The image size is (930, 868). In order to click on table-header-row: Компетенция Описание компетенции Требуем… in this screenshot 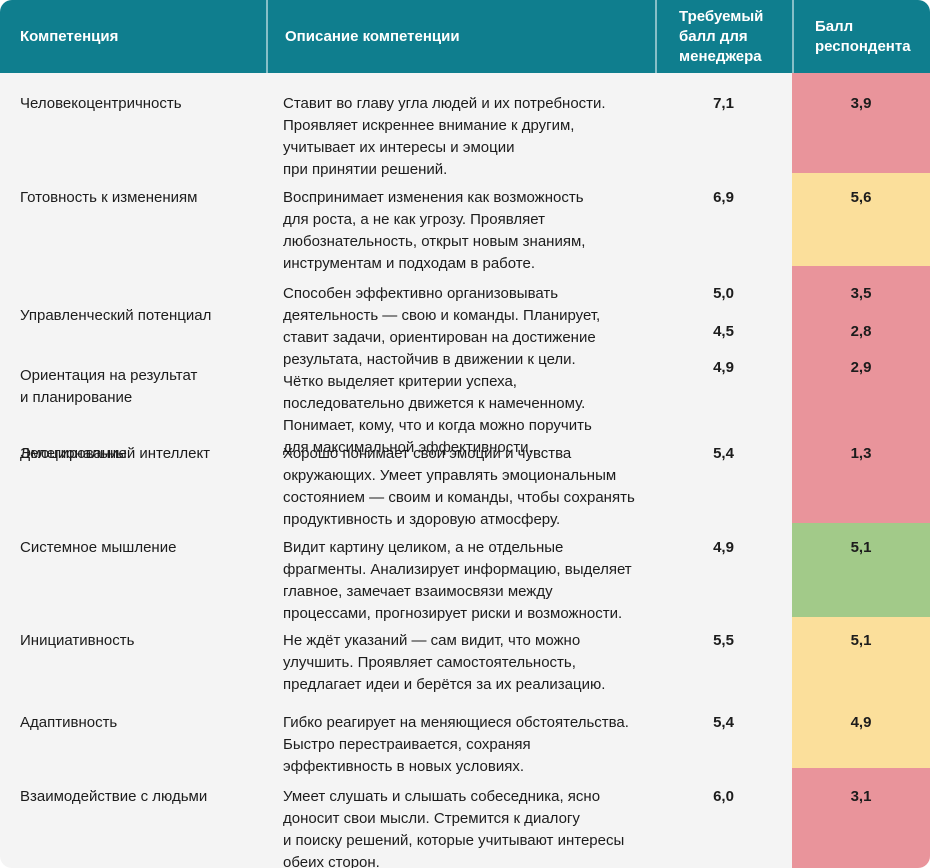, I will do `click(465, 36)`.